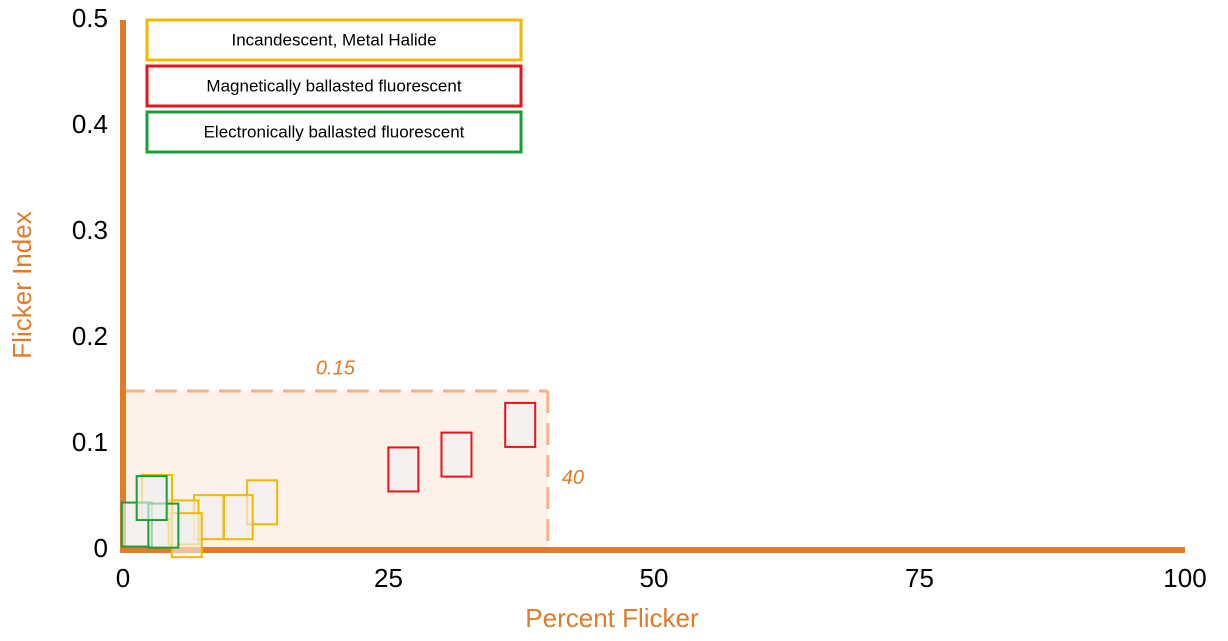 The image size is (1228, 641). I want to click on x-axis-label: Percent Flicker, so click(612, 618).